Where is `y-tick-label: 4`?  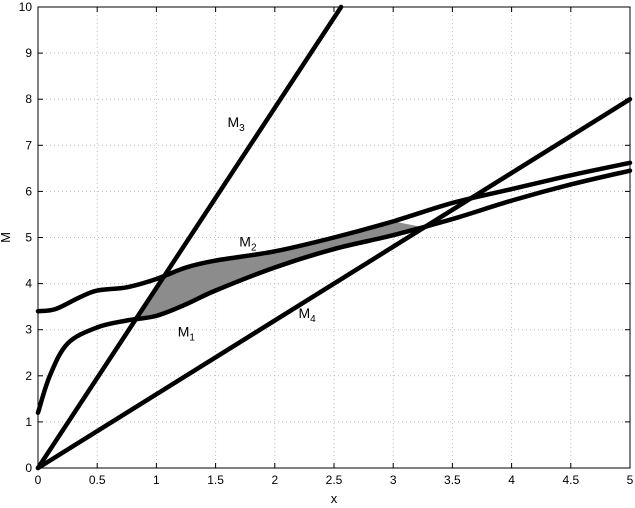
y-tick-label: 4 is located at coordinates (28, 284).